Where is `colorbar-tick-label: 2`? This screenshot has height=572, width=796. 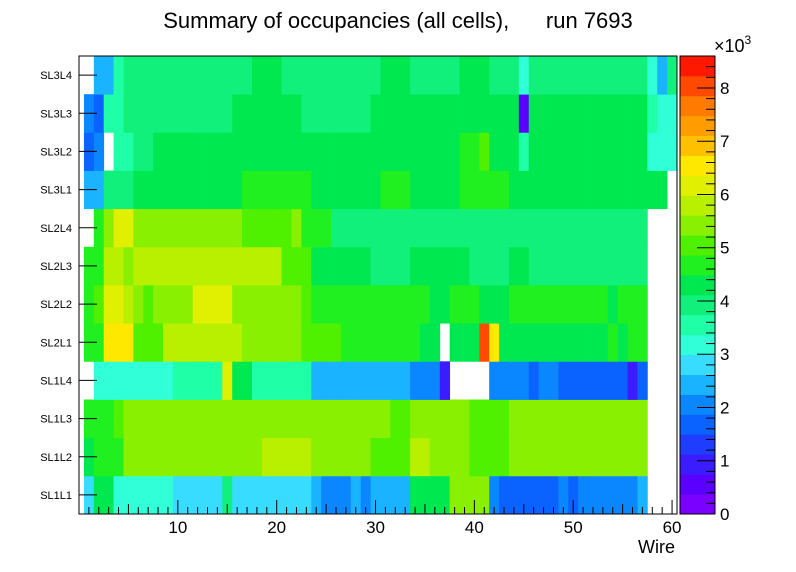
colorbar-tick-label: 2 is located at coordinates (724, 407).